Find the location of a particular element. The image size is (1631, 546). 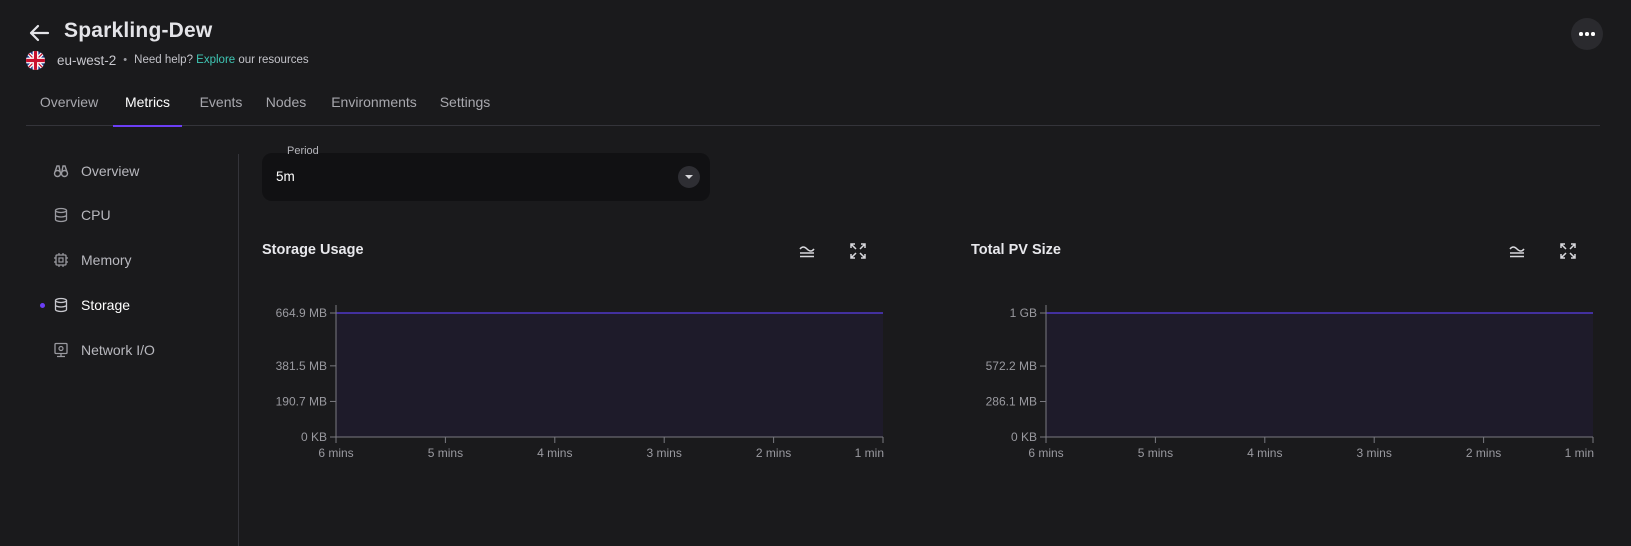

help-prefix: Need help? is located at coordinates (163, 60).